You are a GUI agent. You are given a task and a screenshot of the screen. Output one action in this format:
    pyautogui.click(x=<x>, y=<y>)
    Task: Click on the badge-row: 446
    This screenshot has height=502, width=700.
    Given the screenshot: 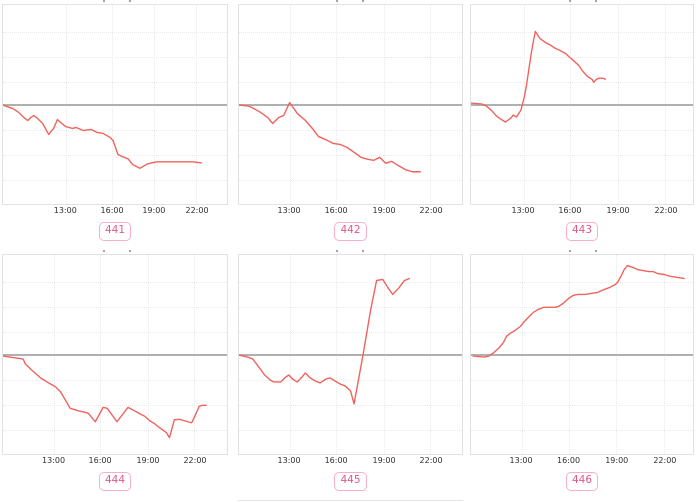 What is the action you would take?
    pyautogui.click(x=582, y=485)
    